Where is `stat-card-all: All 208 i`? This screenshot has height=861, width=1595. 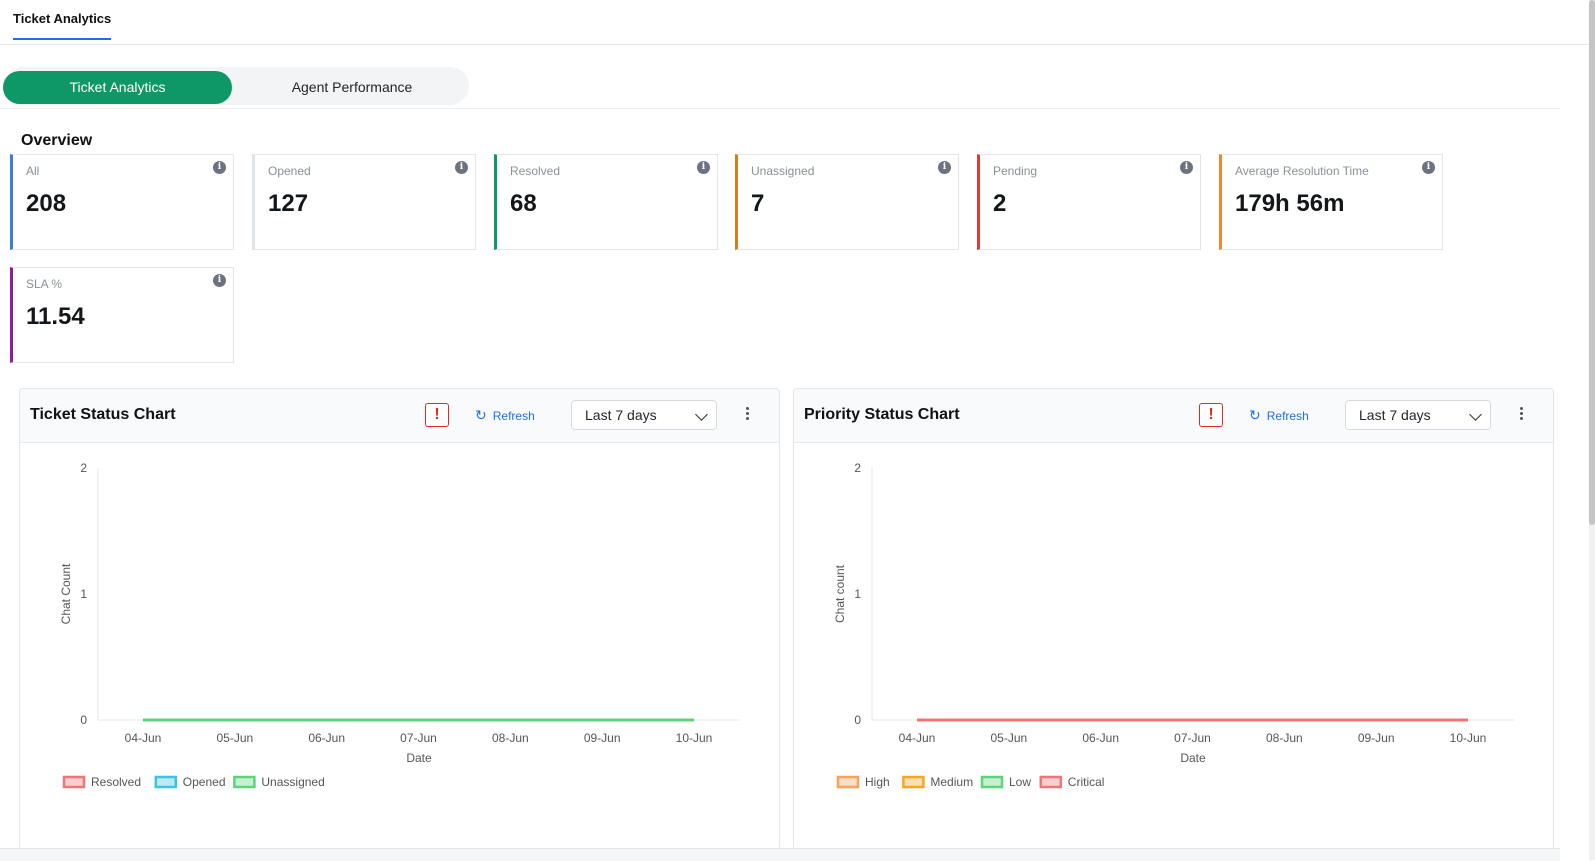
stat-card-all: All 208 i is located at coordinates (122, 202).